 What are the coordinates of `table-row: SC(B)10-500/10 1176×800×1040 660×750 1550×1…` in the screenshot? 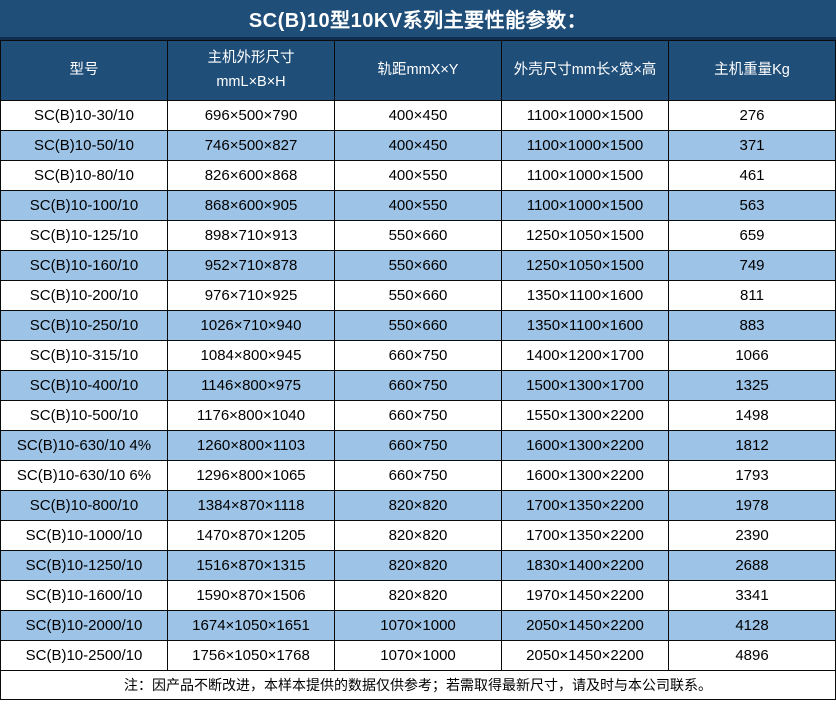 It's located at (418, 415).